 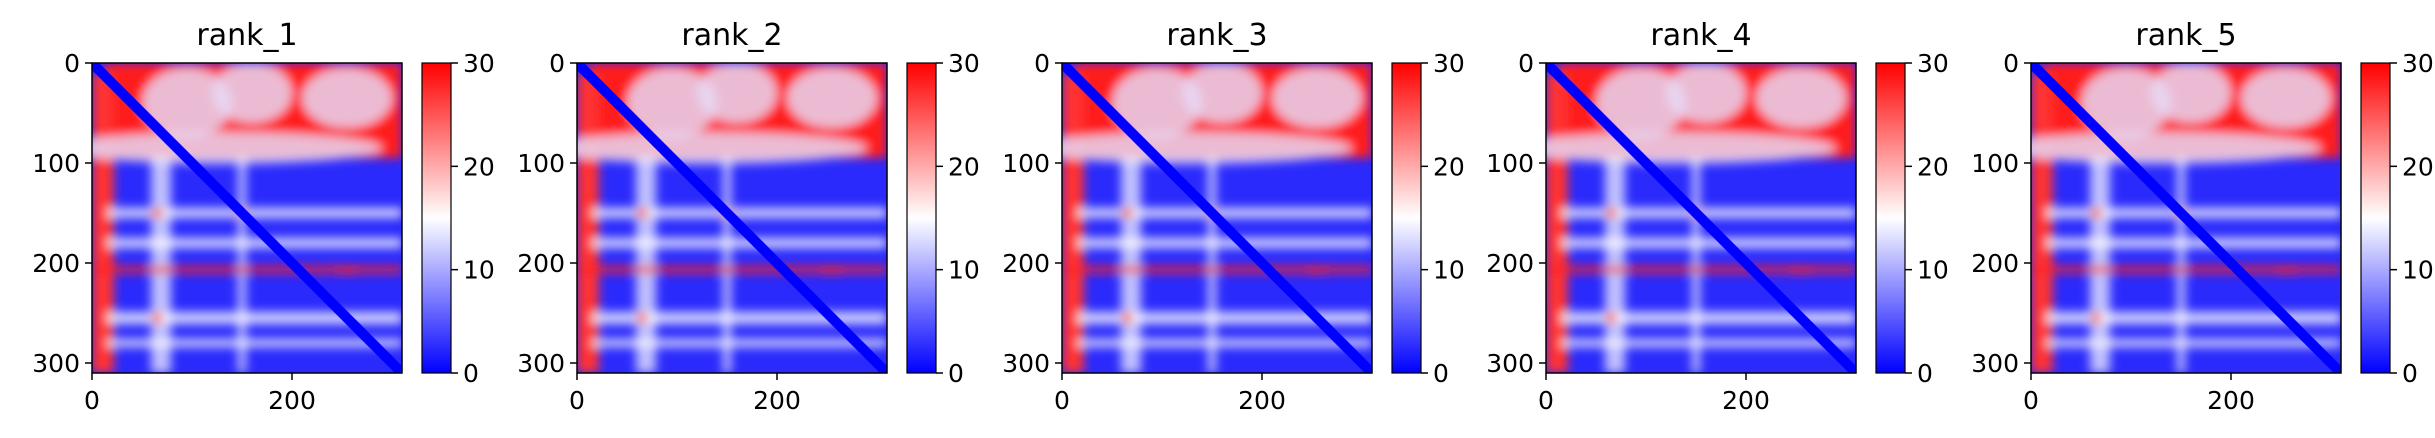 I want to click on chart-title: rank_3, so click(x=1216, y=35).